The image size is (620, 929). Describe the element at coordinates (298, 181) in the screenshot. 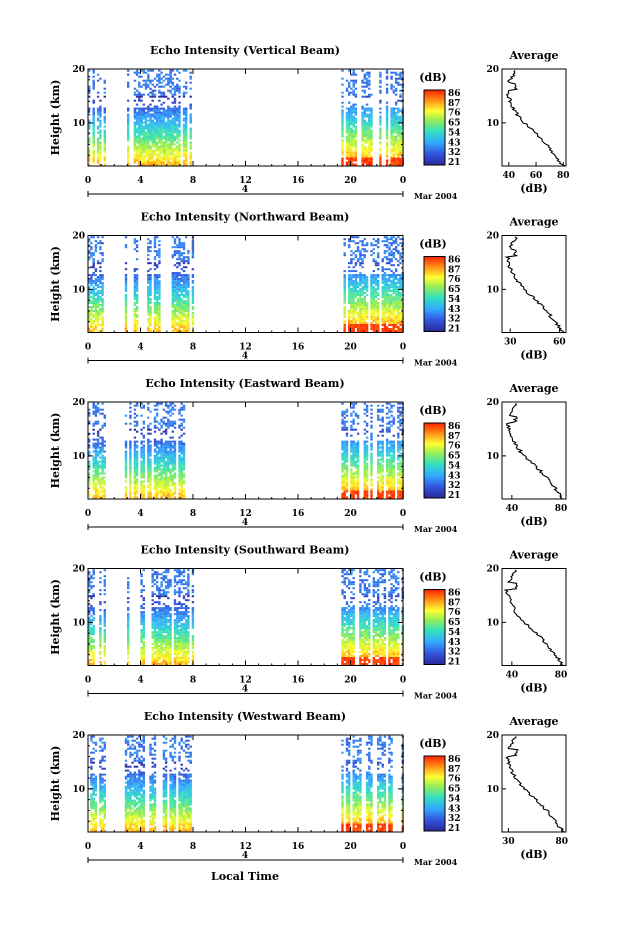

I see `x-tick-label: 16` at that location.